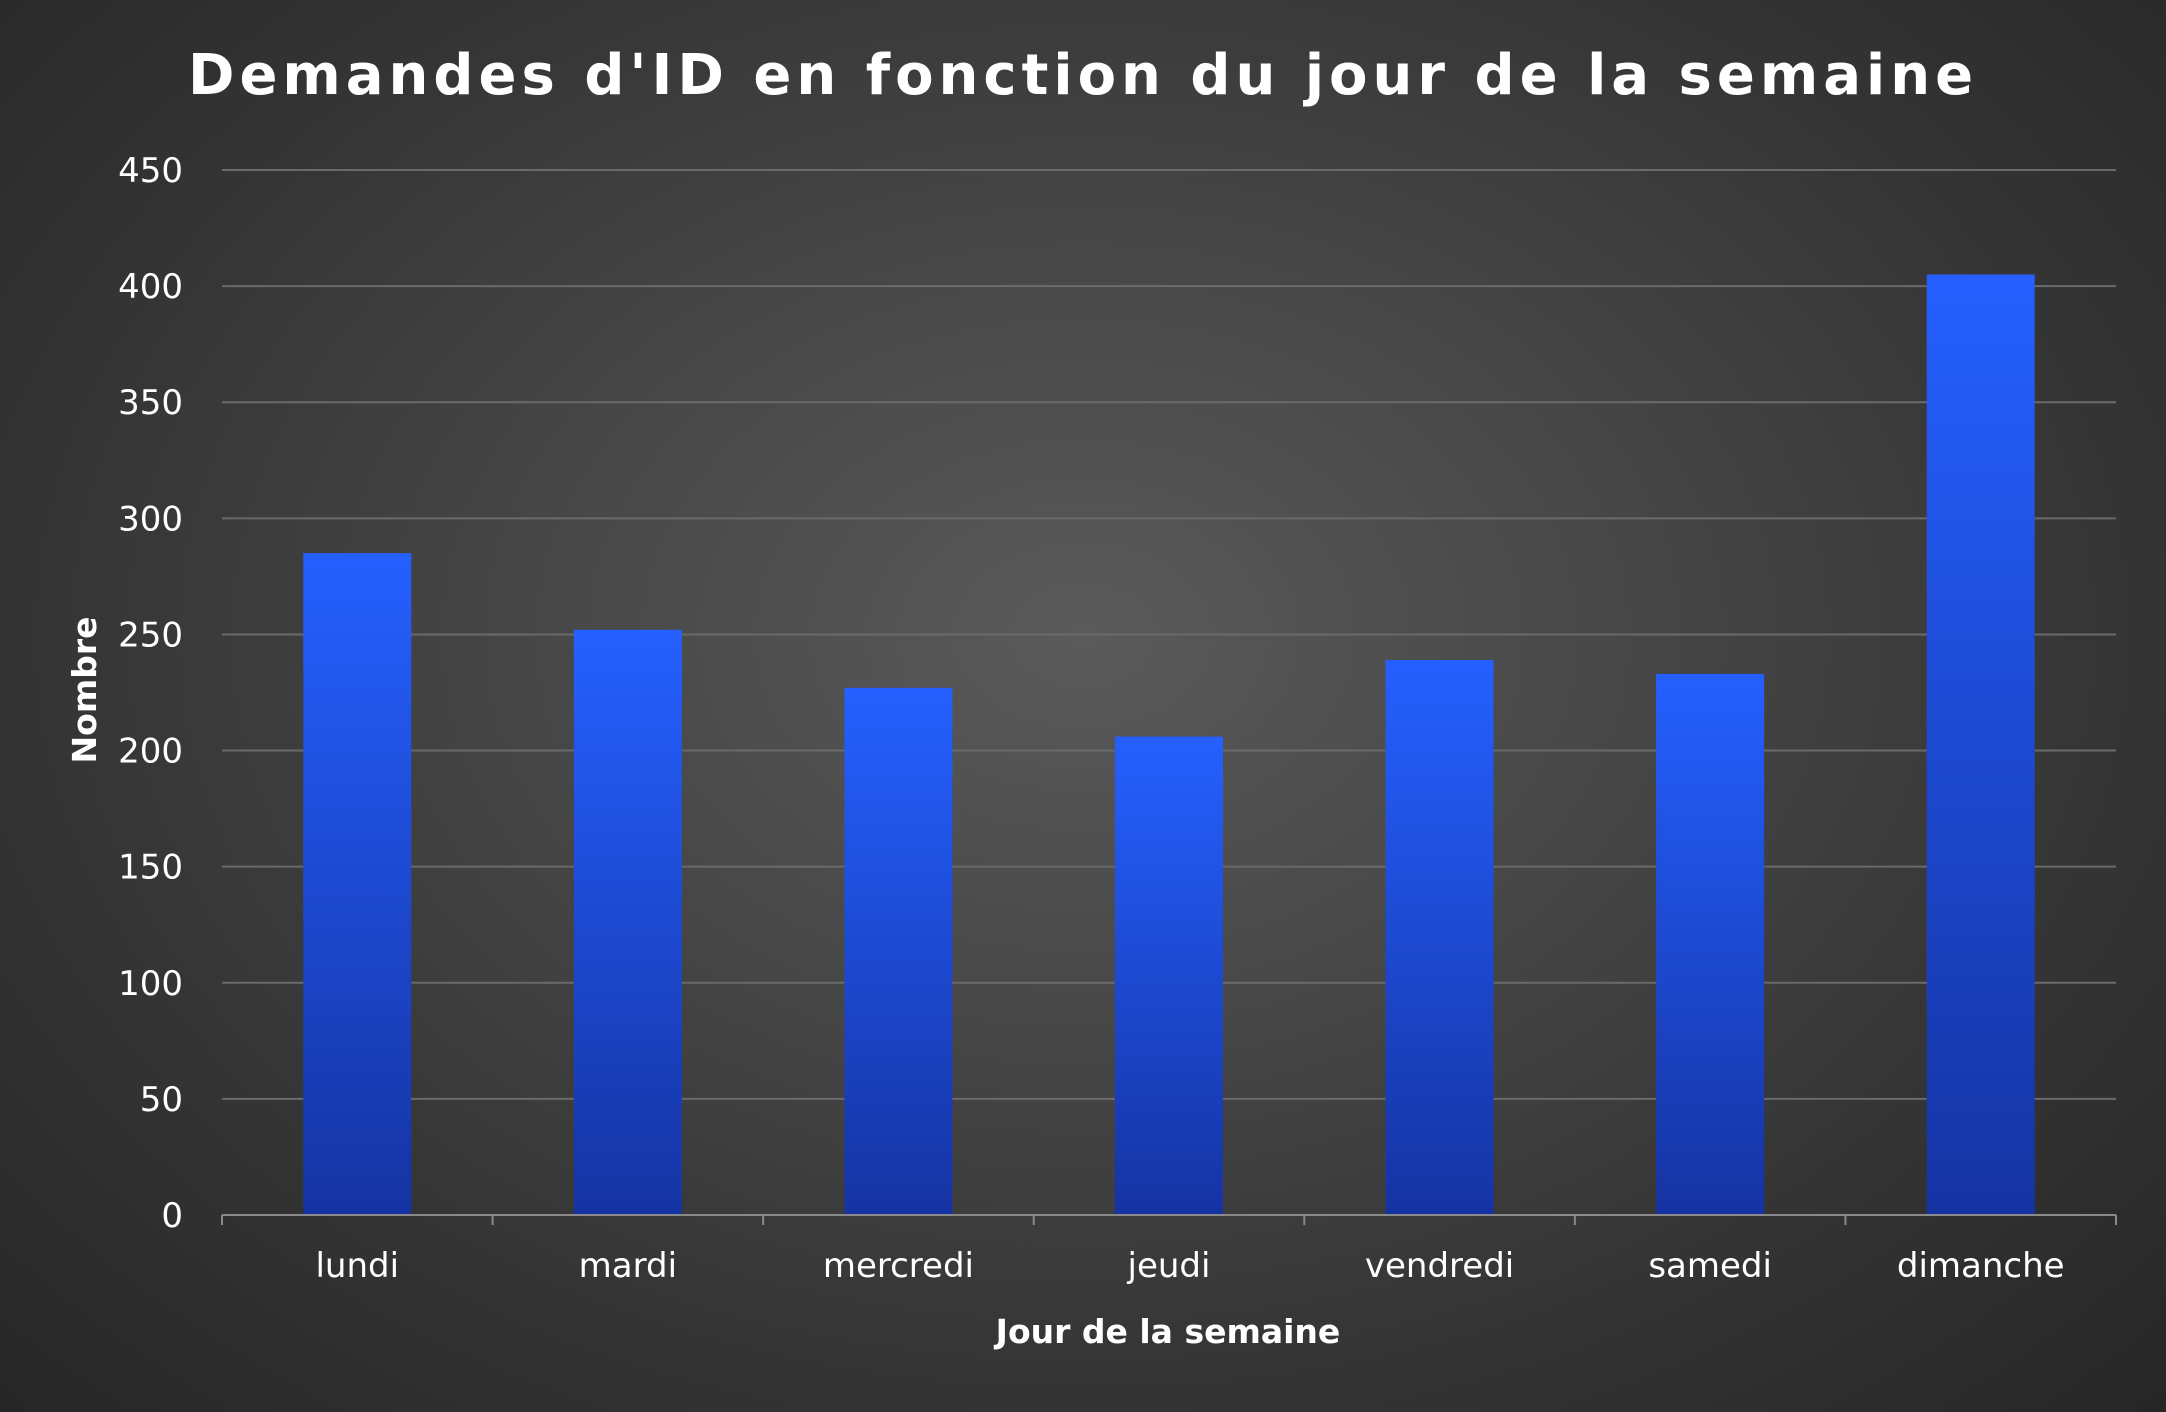 This screenshot has height=1412, width=2166. Describe the element at coordinates (1439, 1266) in the screenshot. I see `x-tick-label: vendredi` at that location.